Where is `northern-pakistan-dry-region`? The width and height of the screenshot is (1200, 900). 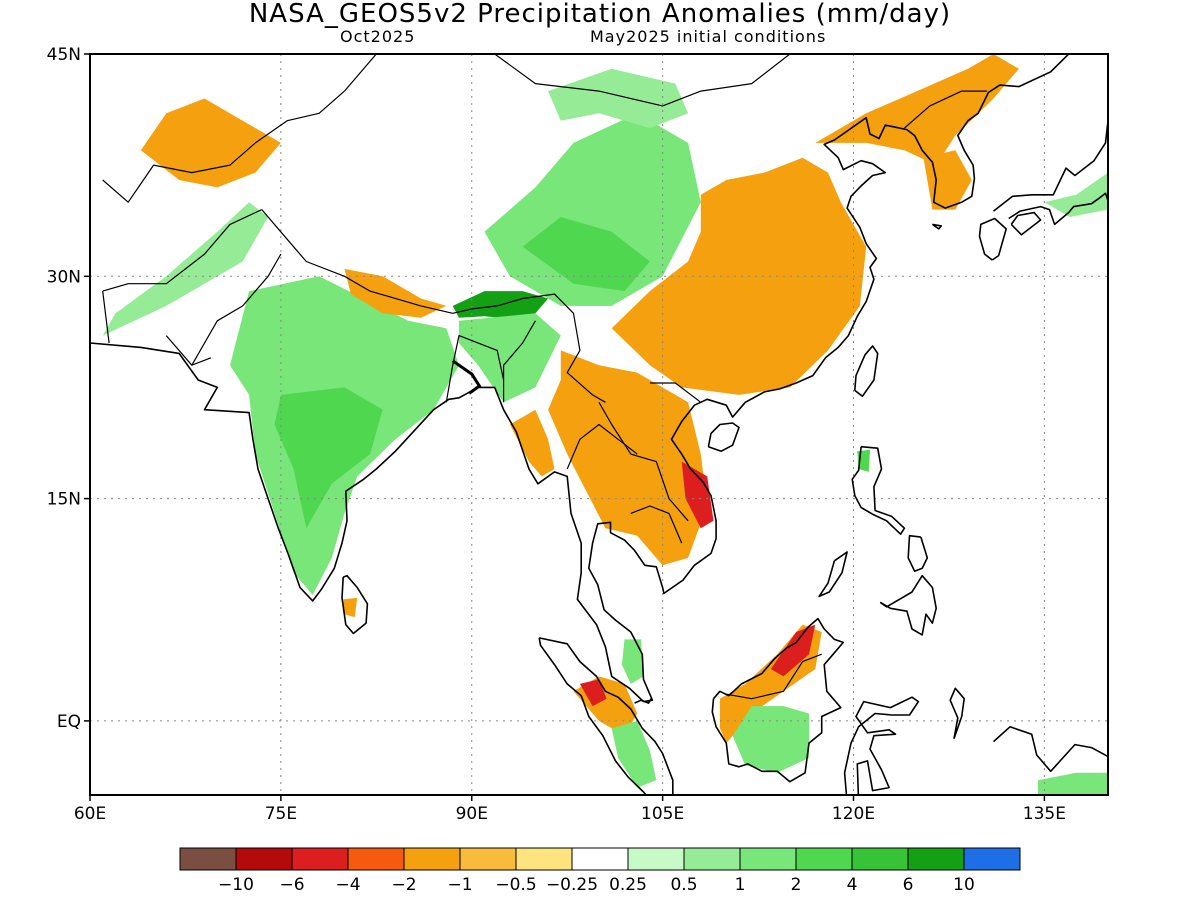
northern-pakistan-dry-region is located at coordinates (210, 143).